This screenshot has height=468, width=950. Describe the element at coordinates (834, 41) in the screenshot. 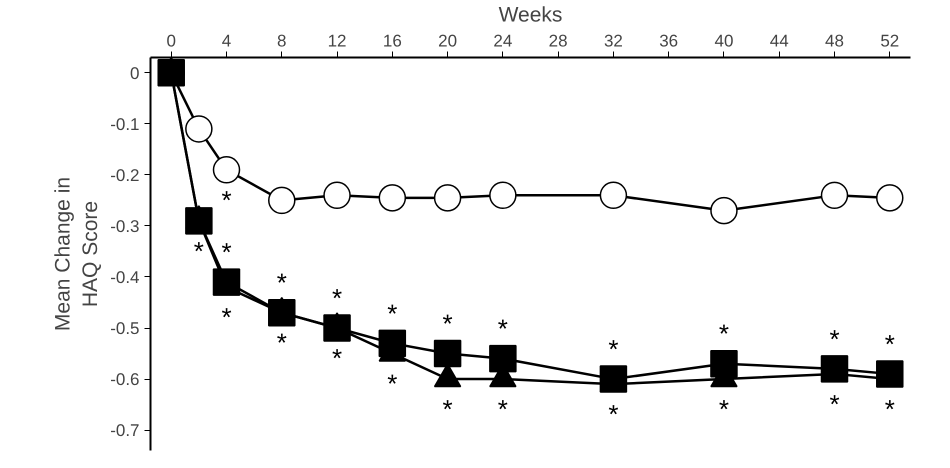

I see `x-tick-label: 48` at that location.